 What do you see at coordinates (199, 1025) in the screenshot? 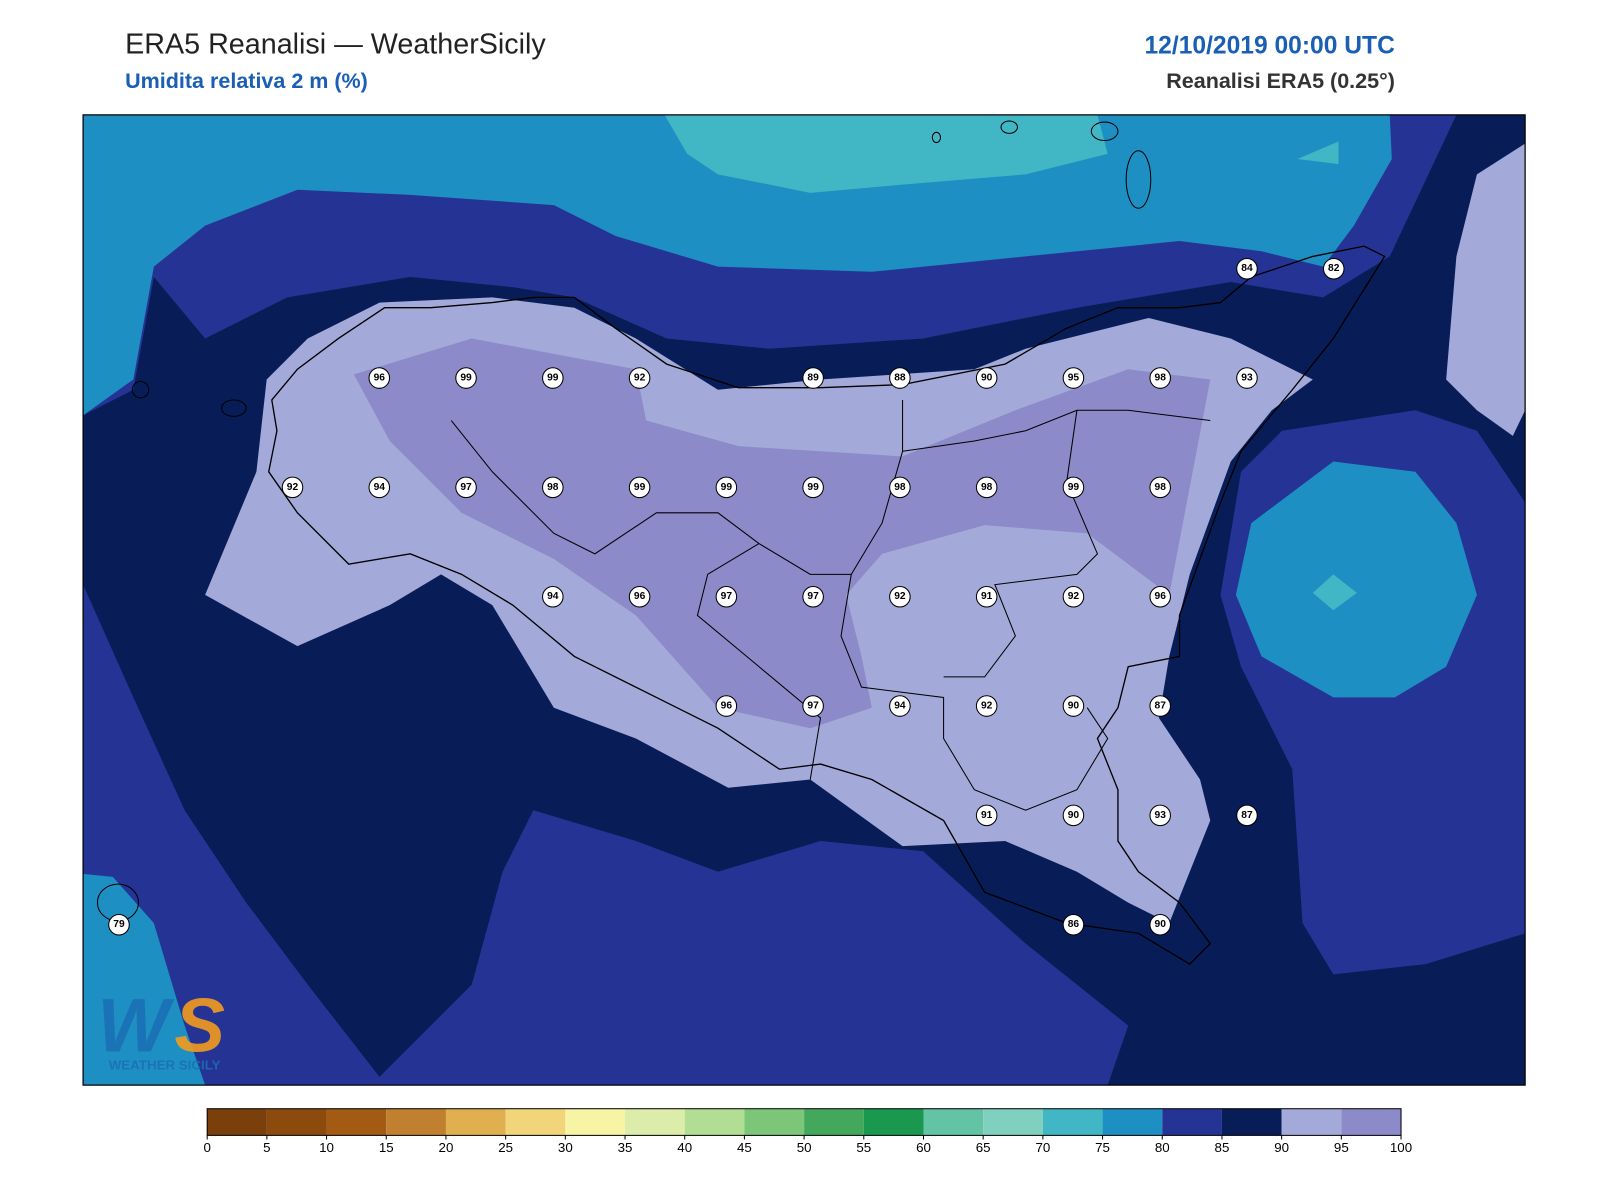
I see `logo-mark: S` at bounding box center [199, 1025].